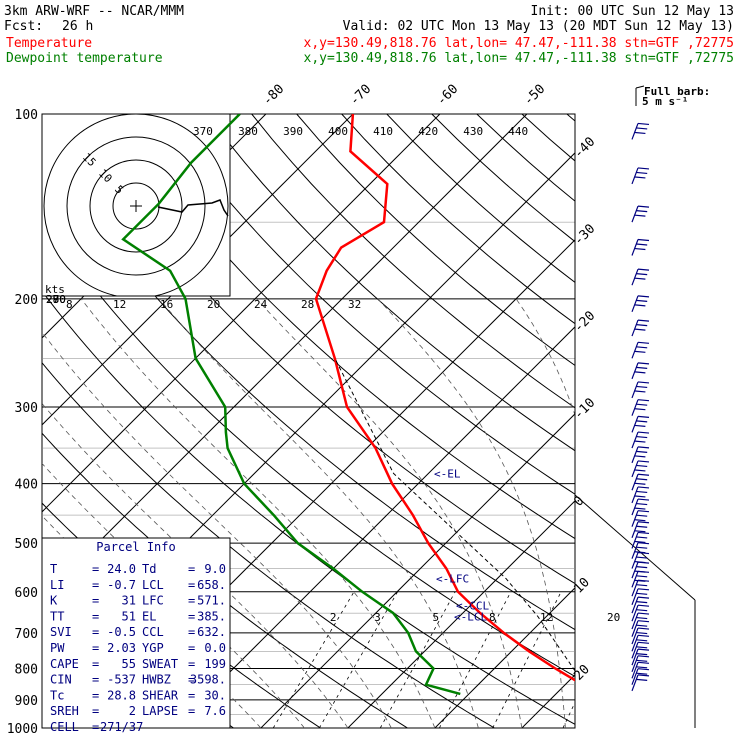 The width and height of the screenshot is (740, 740). What do you see at coordinates (215, 711) in the screenshot?
I see `parcel-value: 7.6` at bounding box center [215, 711].